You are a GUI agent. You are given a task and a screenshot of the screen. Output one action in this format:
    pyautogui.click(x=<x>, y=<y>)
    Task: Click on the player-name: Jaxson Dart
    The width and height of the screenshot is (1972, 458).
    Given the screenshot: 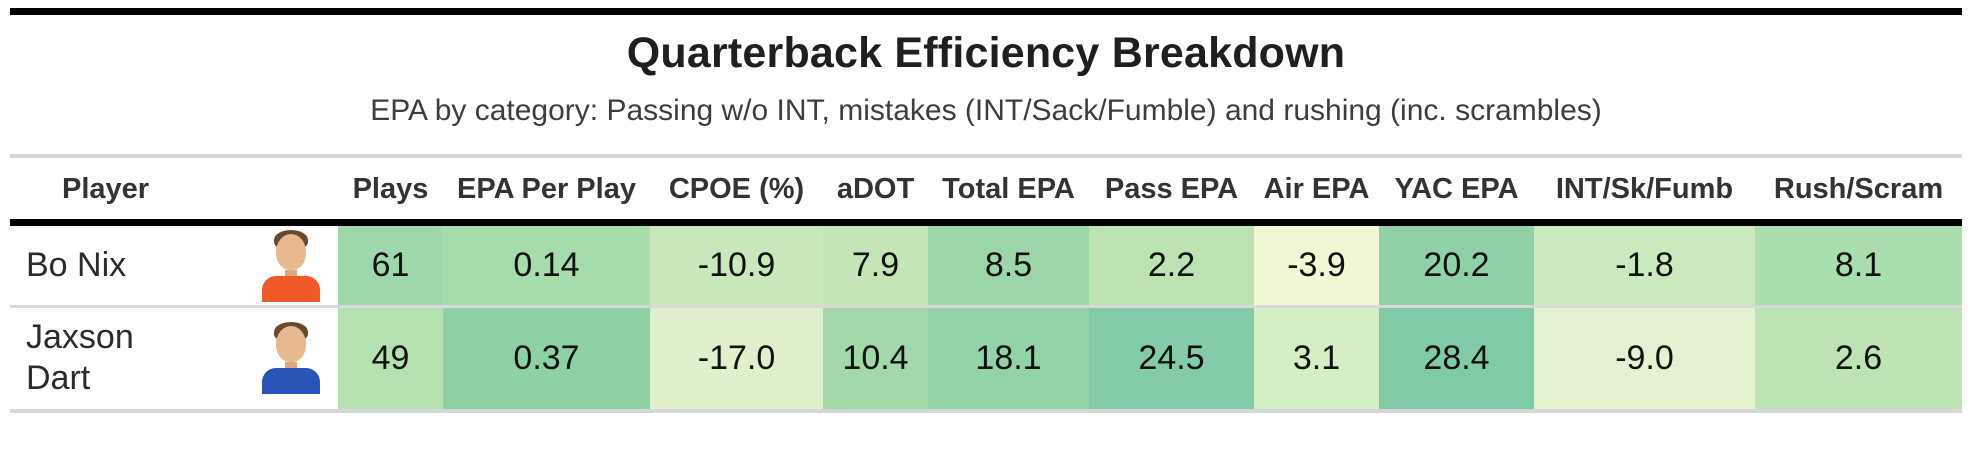 What is the action you would take?
    pyautogui.click(x=80, y=358)
    